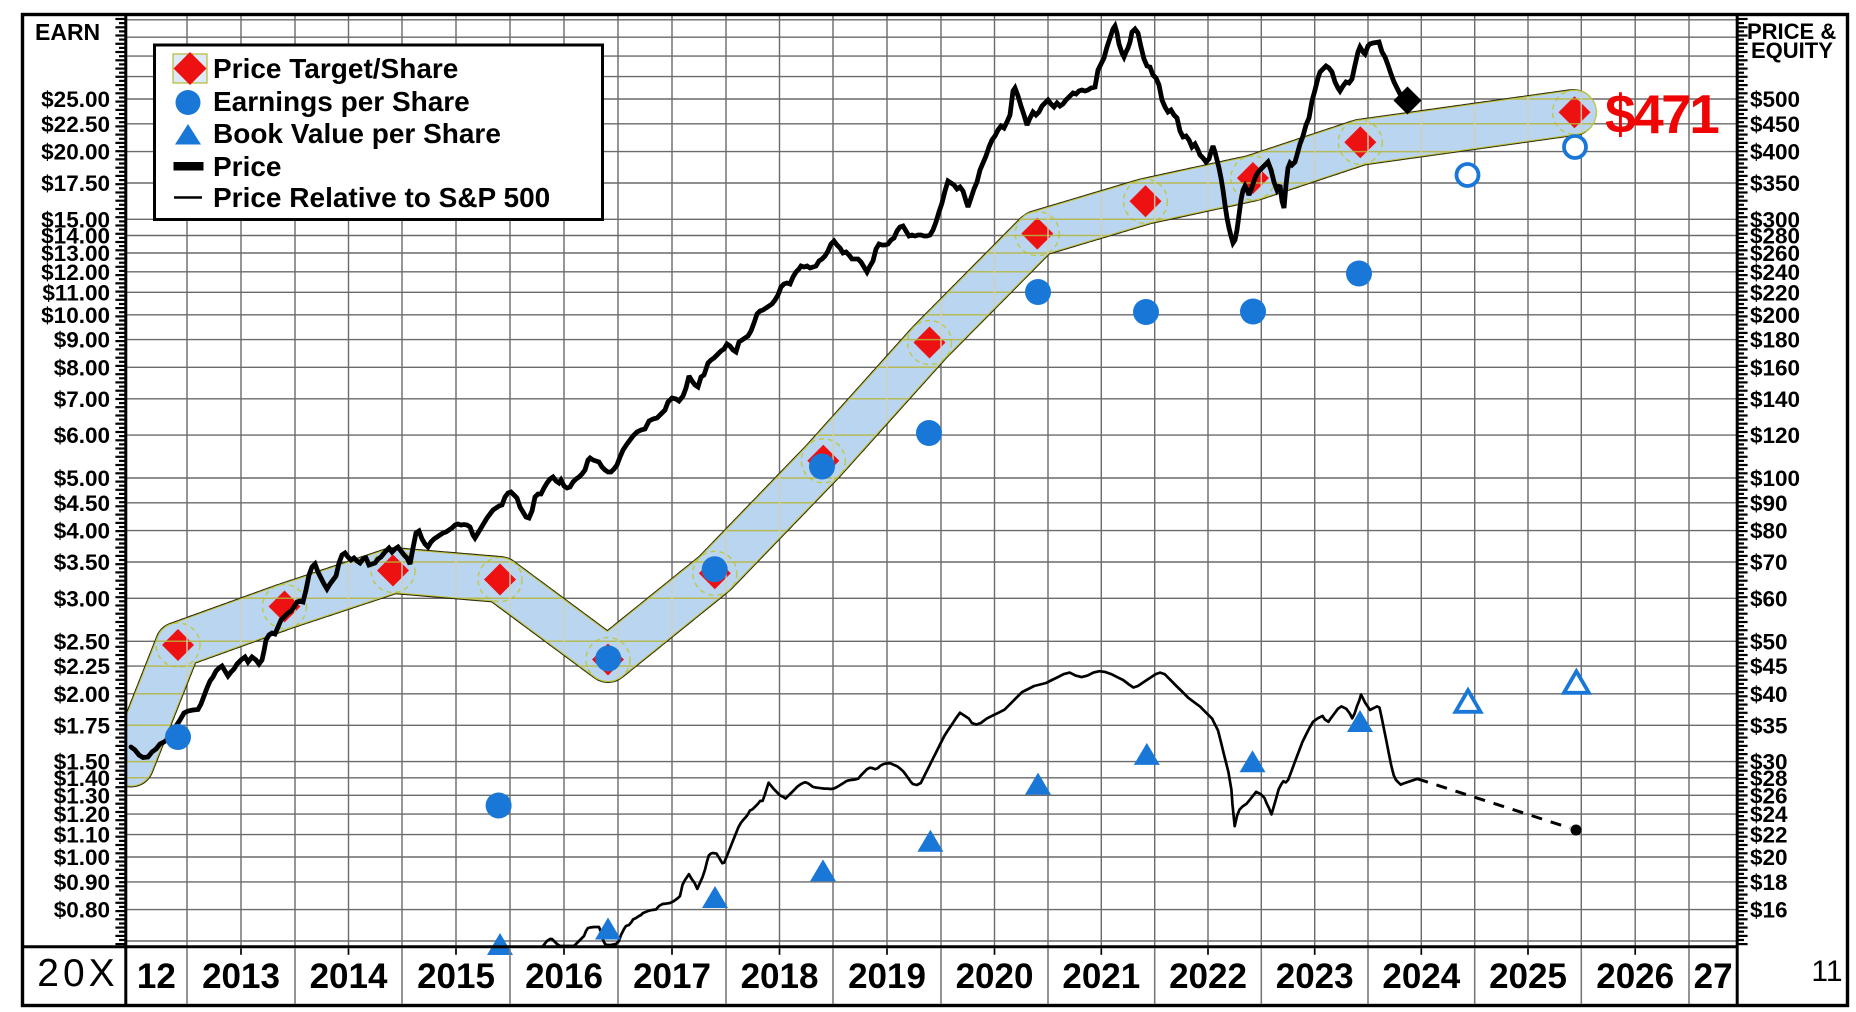  What do you see at coordinates (75, 219) in the screenshot?
I see `svg-text: $15.00` at bounding box center [75, 219].